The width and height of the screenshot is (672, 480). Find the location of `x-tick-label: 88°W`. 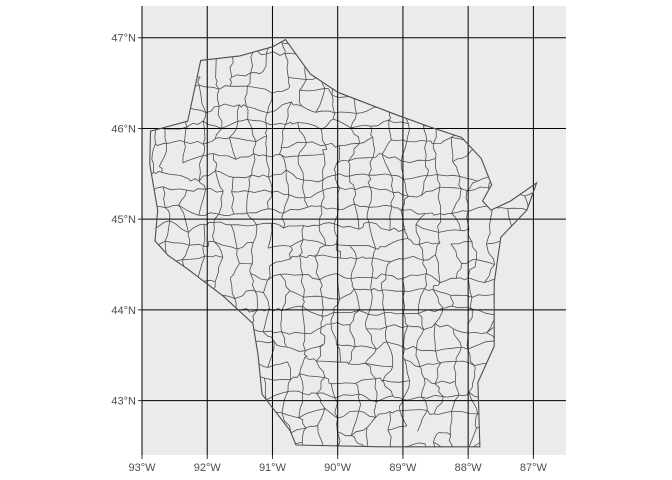

x-tick-label: 88°W is located at coordinates (469, 468).